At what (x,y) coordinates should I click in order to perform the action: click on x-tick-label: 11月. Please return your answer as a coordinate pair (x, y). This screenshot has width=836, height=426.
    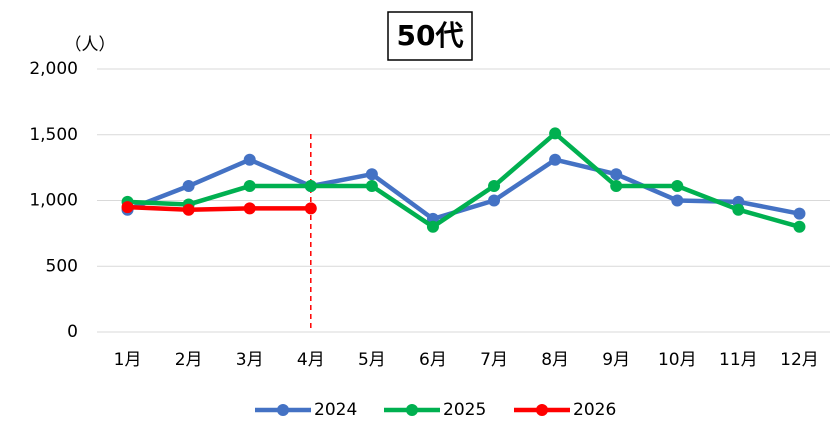
    Looking at the image, I should click on (738, 360).